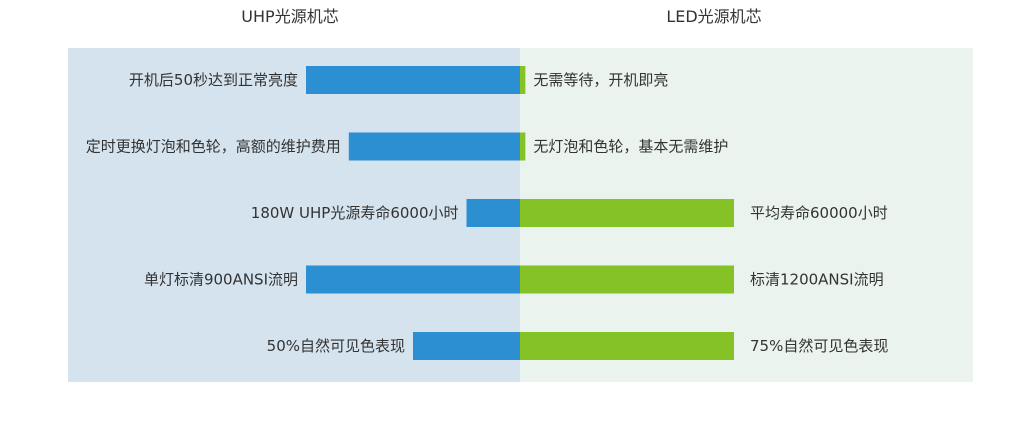 The height and width of the screenshot is (440, 1034). What do you see at coordinates (819, 213) in the screenshot?
I see `led-bar-label: 平均寿命60000小时` at bounding box center [819, 213].